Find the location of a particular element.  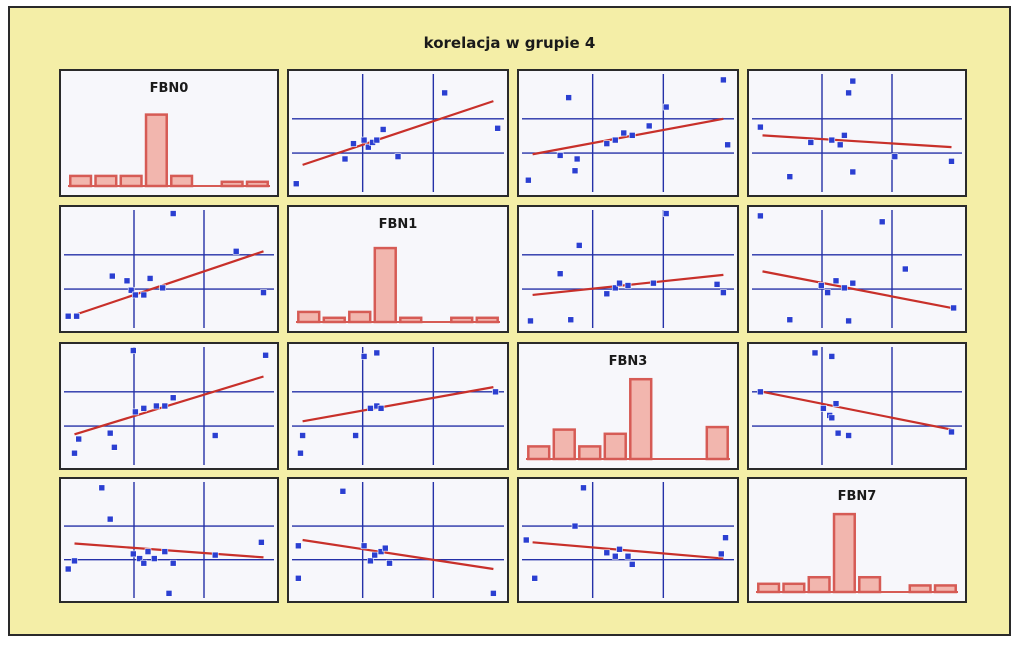

panel-r2-c3 is located at coordinates (857, 406).